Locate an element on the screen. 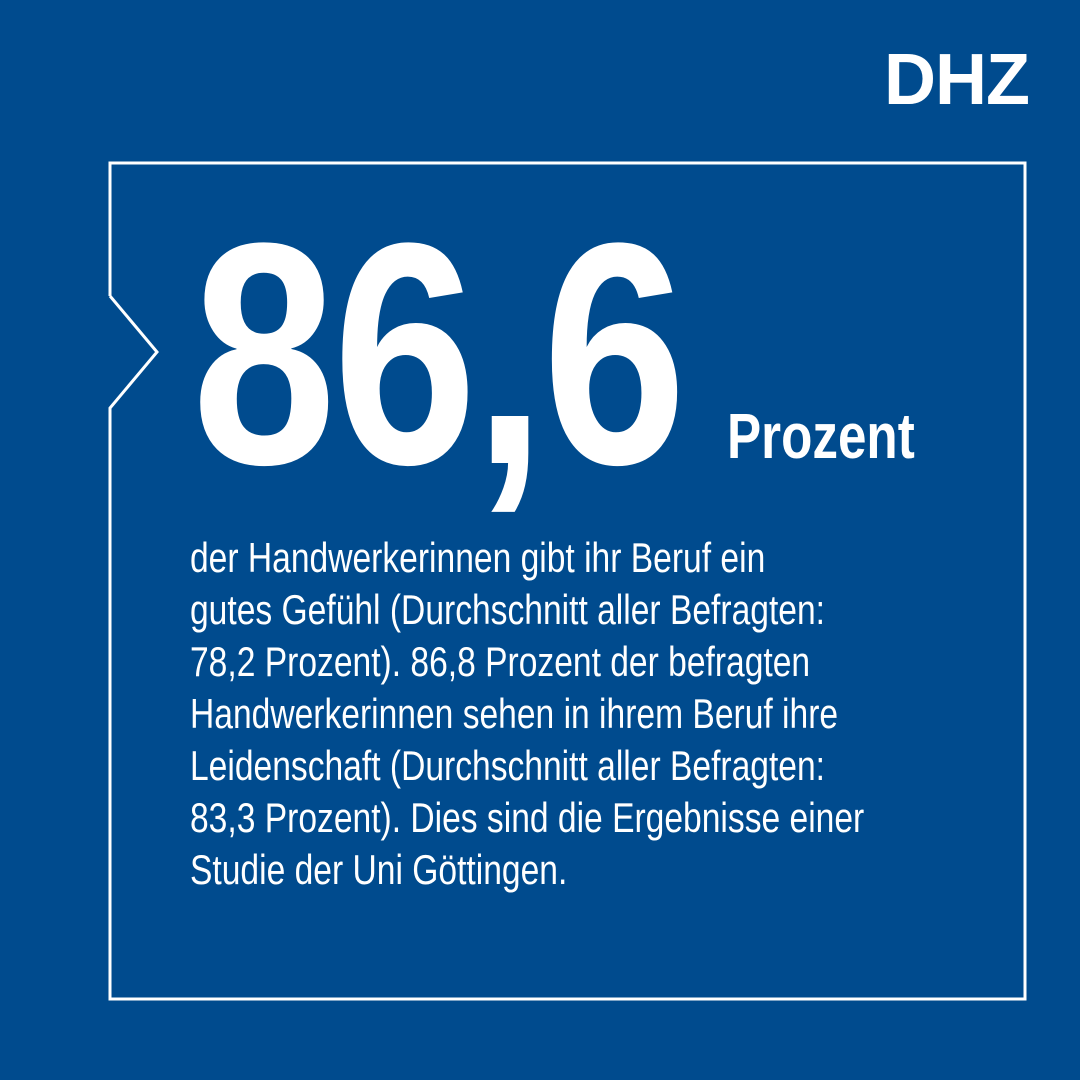  headline-unit: Prozent is located at coordinates (821, 436).